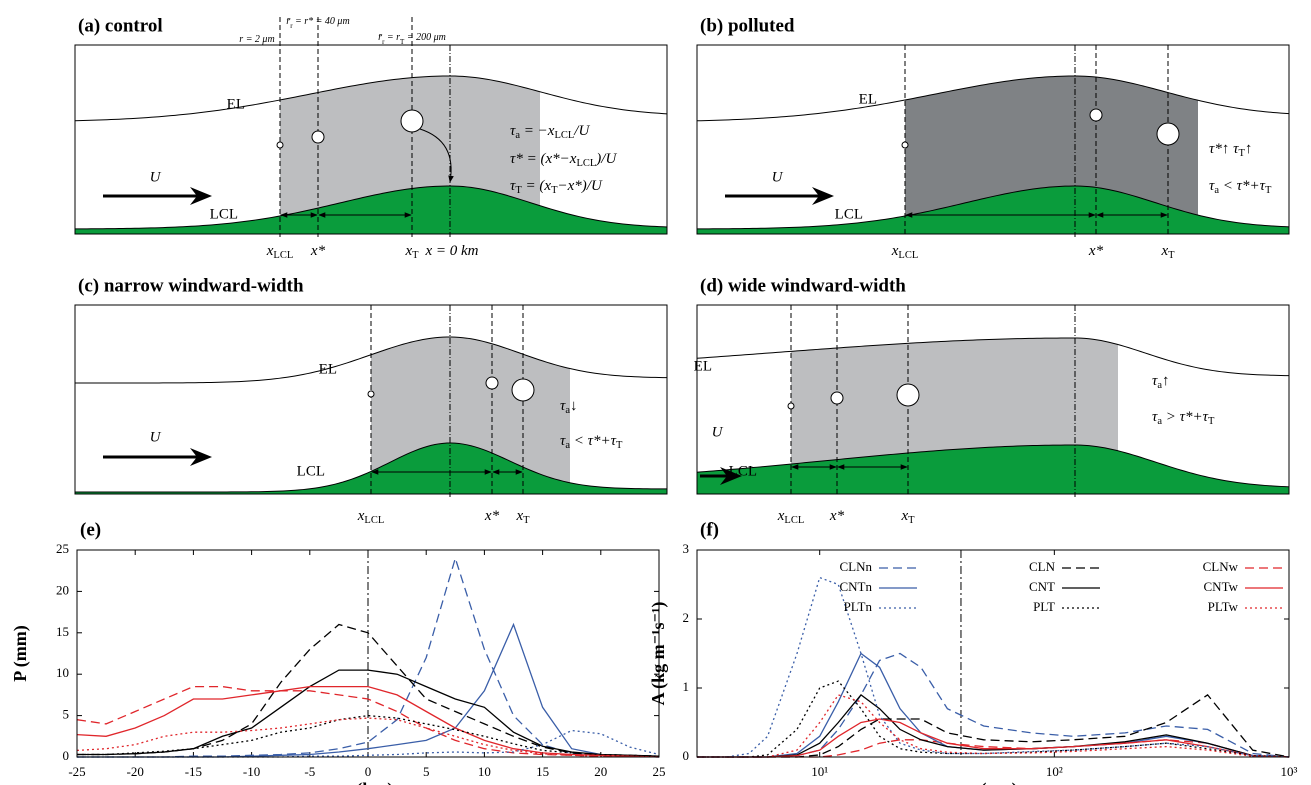 This screenshot has width=1311, height=785. Describe the element at coordinates (580, 186) in the screenshot. I see `text-part: −x*)/U` at that location.